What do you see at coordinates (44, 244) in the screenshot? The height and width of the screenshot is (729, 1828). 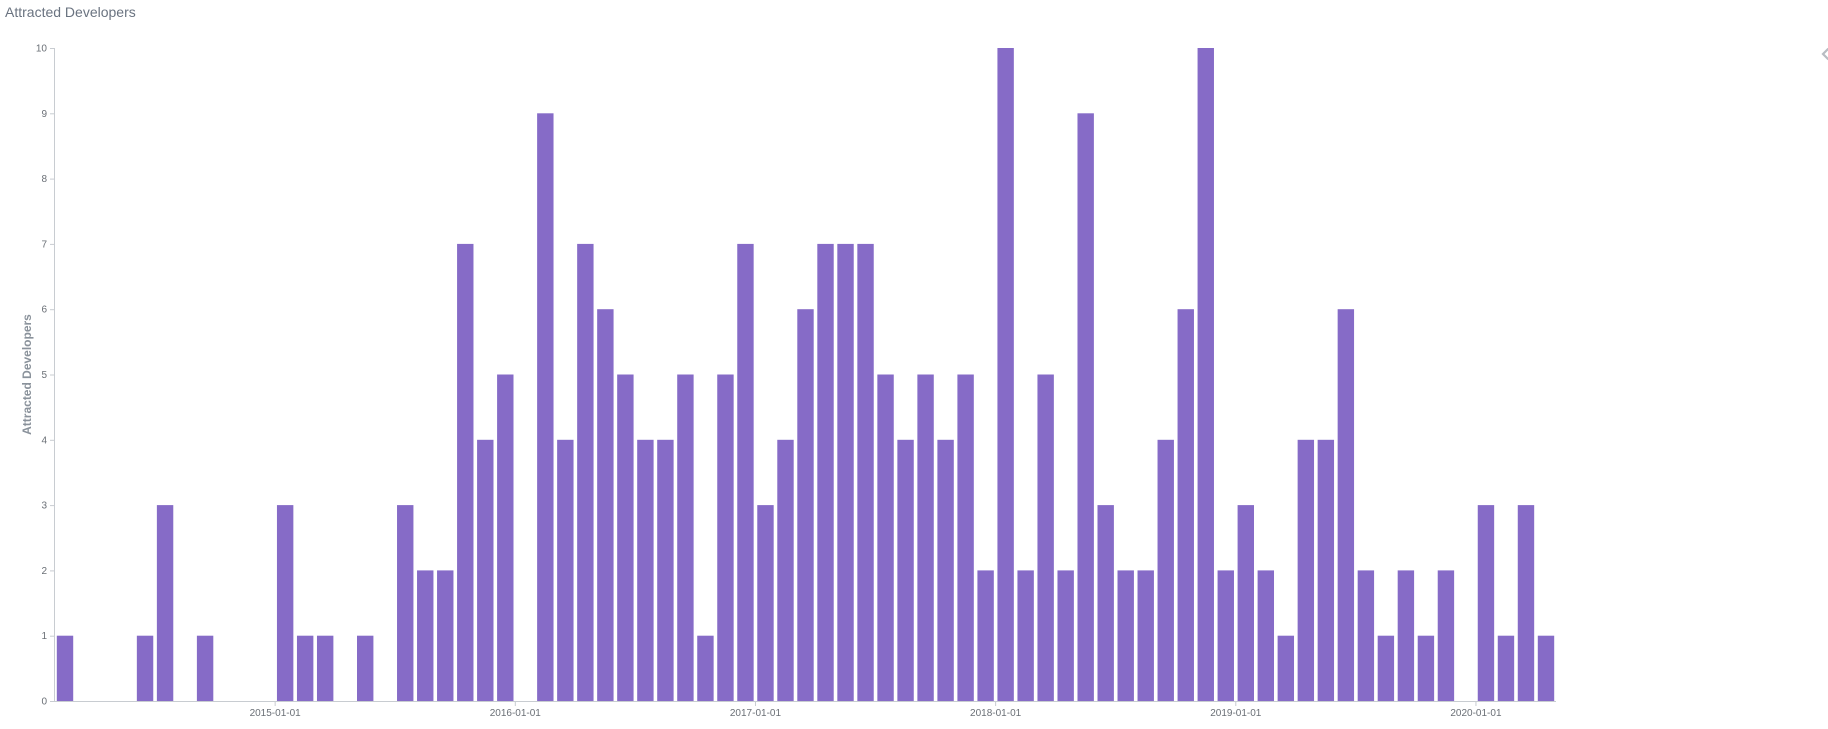 I see `y-tick-label: 7` at bounding box center [44, 244].